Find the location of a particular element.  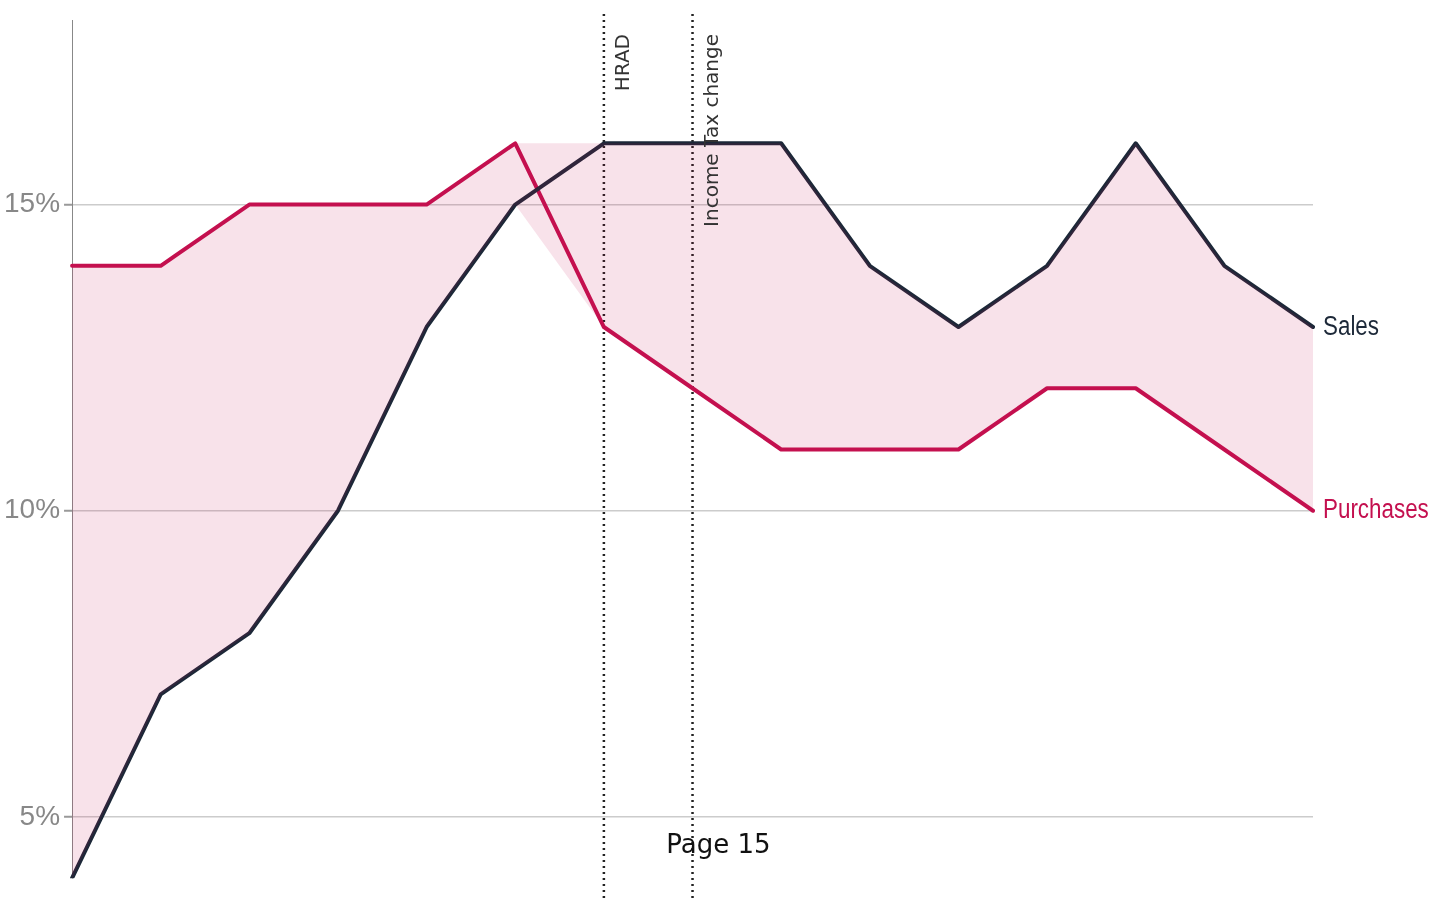

series-label: Sales is located at coordinates (1351, 325).